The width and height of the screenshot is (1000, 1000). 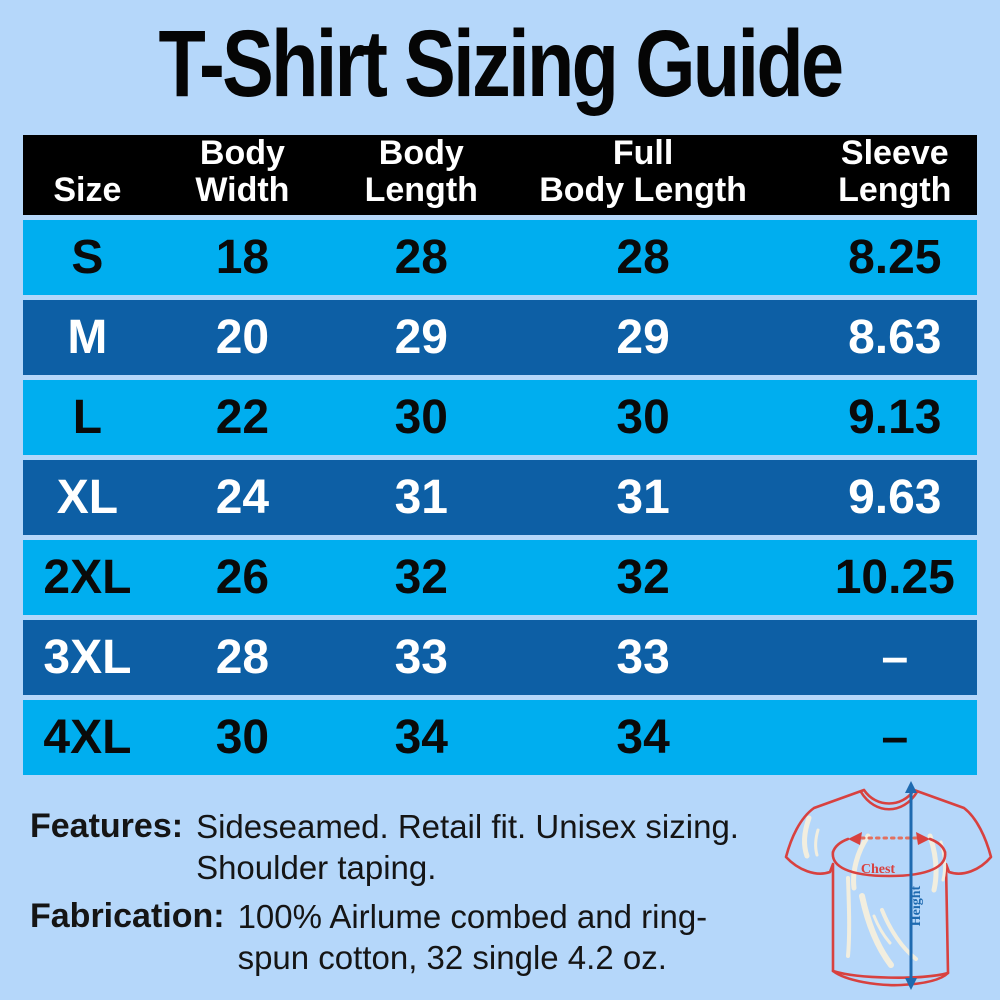 What do you see at coordinates (87, 657) in the screenshot?
I see `cell-size: 3XL` at bounding box center [87, 657].